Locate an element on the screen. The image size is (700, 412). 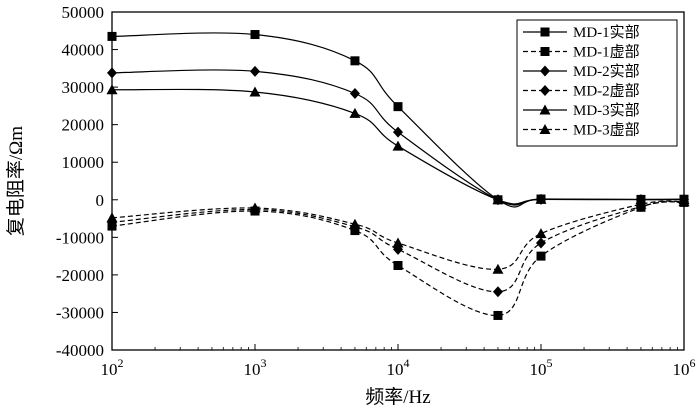
legend-item: MD-1虚部 is located at coordinates (581, 52).